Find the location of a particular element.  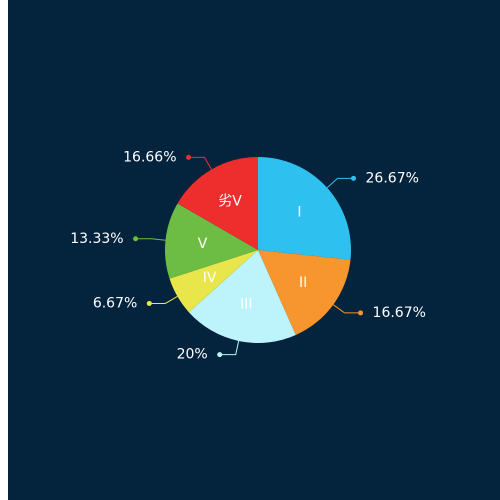

slice-label: V is located at coordinates (203, 244).